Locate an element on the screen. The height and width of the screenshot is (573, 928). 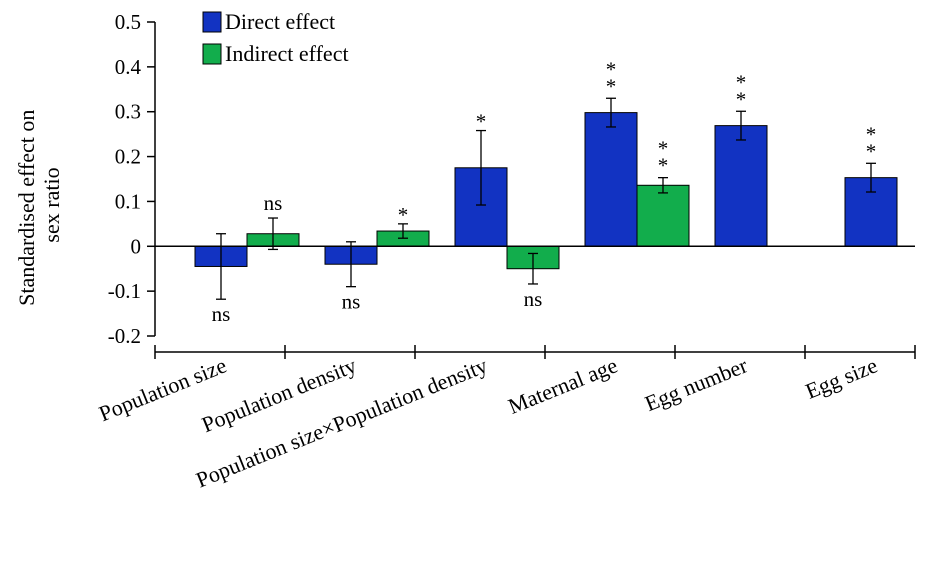
y-tick-label: 0 is located at coordinates (136, 246).